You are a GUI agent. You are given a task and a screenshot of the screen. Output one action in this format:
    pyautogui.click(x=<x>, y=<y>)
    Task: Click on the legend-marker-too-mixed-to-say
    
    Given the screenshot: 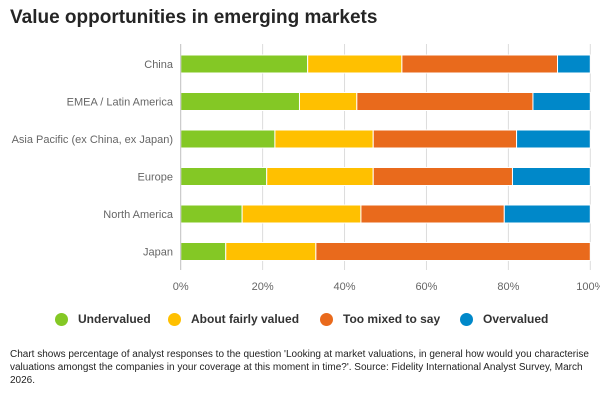 What is the action you would take?
    pyautogui.click(x=326, y=319)
    